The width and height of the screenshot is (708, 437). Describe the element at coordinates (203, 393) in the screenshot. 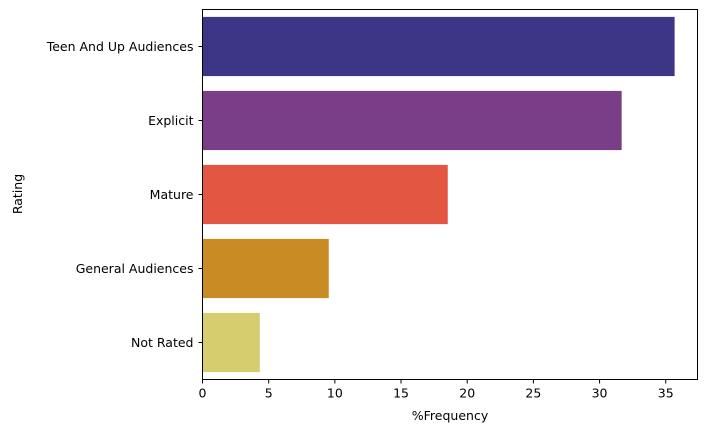

I see `x-tick-label: 0` at that location.